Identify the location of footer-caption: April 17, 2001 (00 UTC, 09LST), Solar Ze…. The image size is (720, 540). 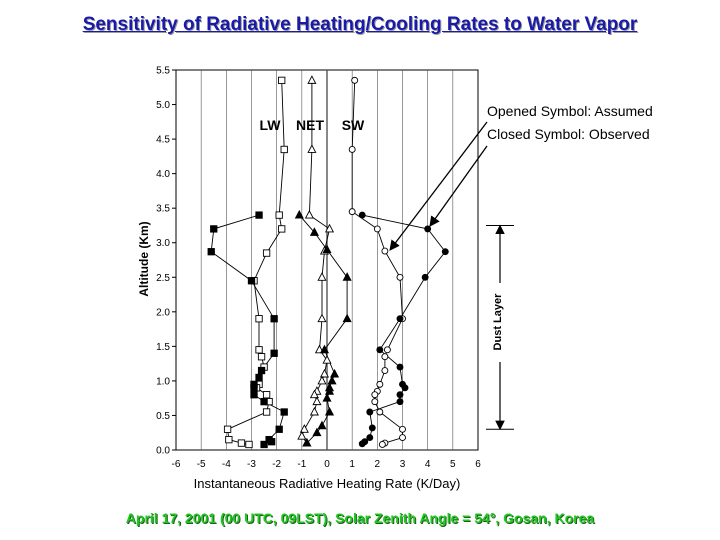
(360, 518).